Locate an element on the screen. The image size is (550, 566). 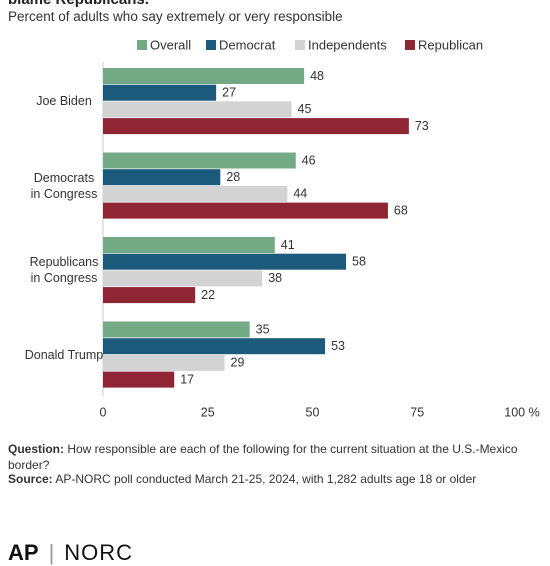
value-label: 46 is located at coordinates (309, 160).